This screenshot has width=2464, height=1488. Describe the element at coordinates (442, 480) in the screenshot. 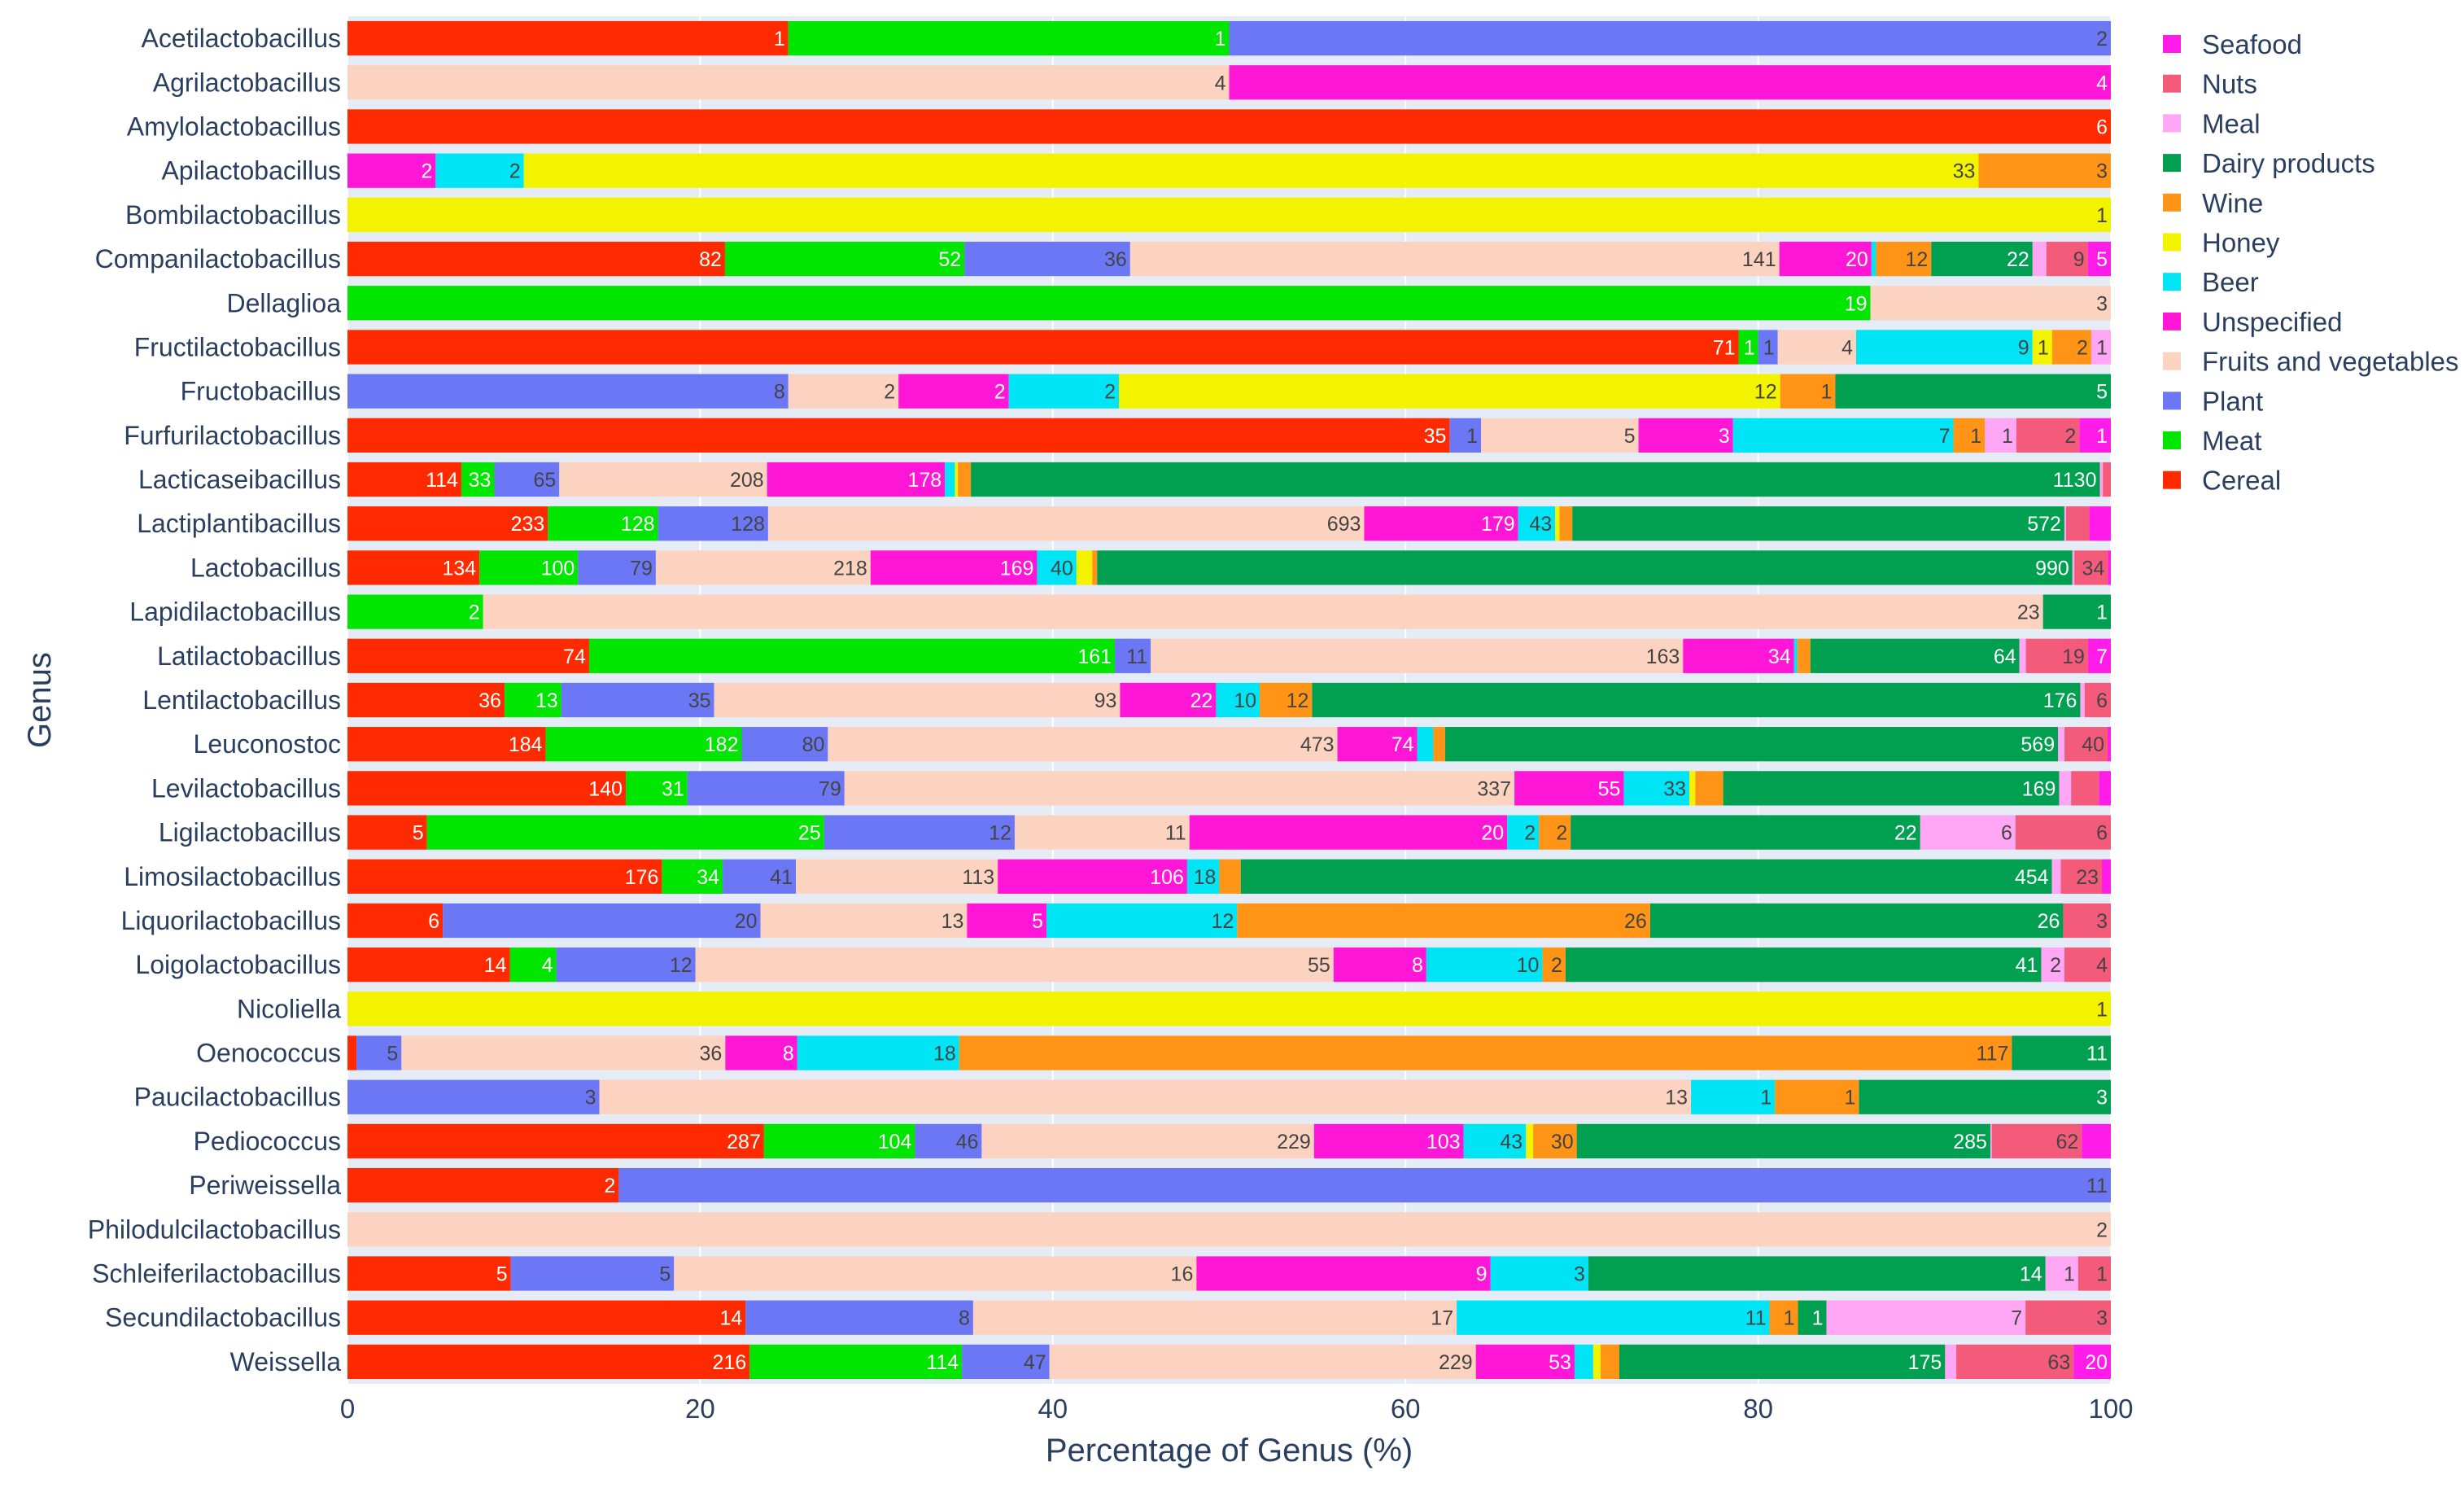

I see `bar-value-label: 114` at that location.